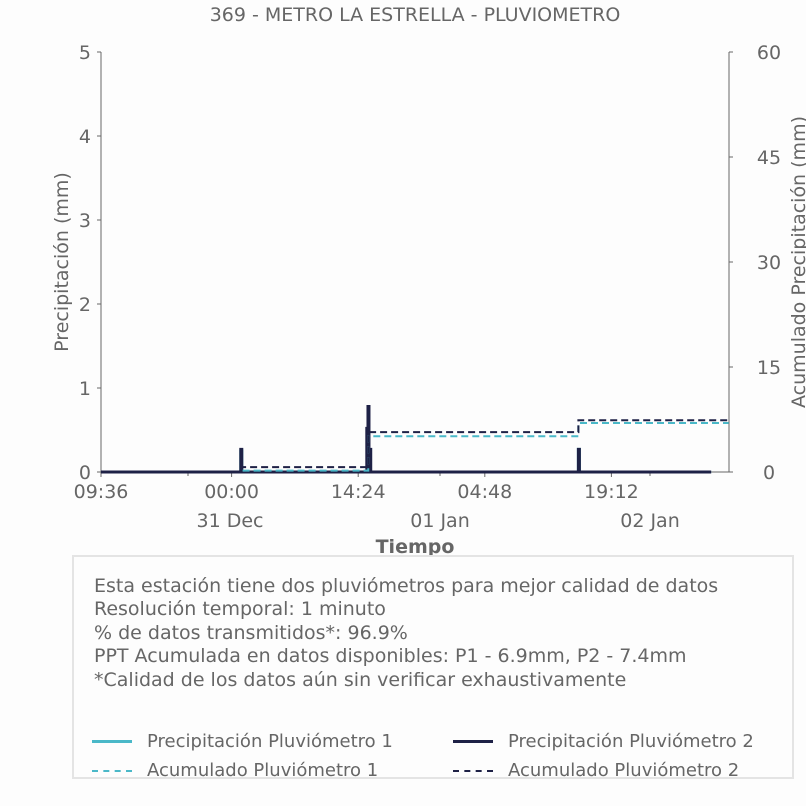 Image resolution: width=806 pixels, height=806 pixels. Describe the element at coordinates (769, 368) in the screenshot. I see `y-right-tick-label: 15` at that location.